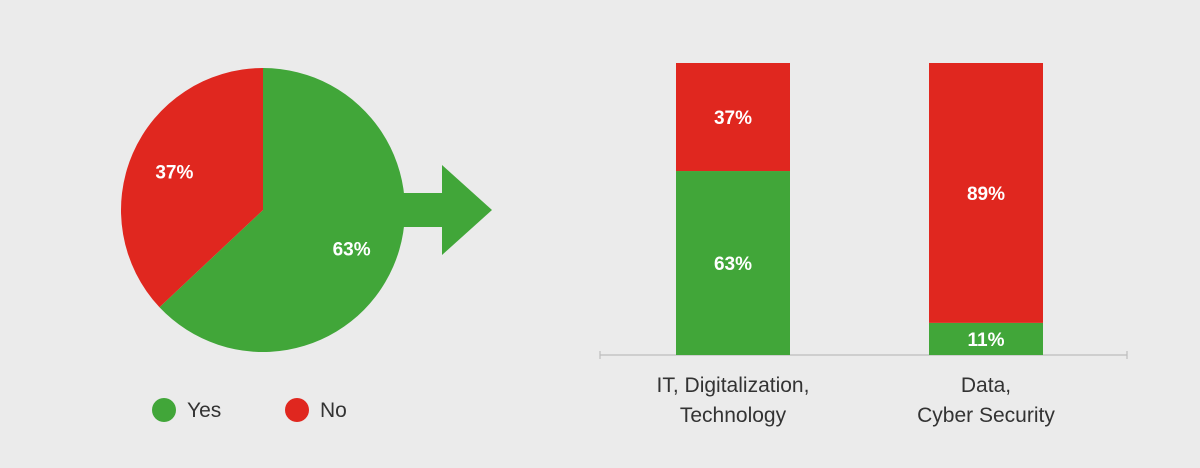 This screenshot has height=468, width=1200. Describe the element at coordinates (204, 410) in the screenshot. I see `legend-label-yes: Yes` at that location.